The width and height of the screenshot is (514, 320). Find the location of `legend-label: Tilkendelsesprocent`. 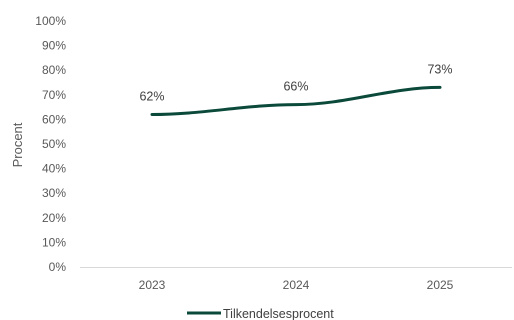

legend-label: Tilkendelsesprocent is located at coordinates (278, 313).